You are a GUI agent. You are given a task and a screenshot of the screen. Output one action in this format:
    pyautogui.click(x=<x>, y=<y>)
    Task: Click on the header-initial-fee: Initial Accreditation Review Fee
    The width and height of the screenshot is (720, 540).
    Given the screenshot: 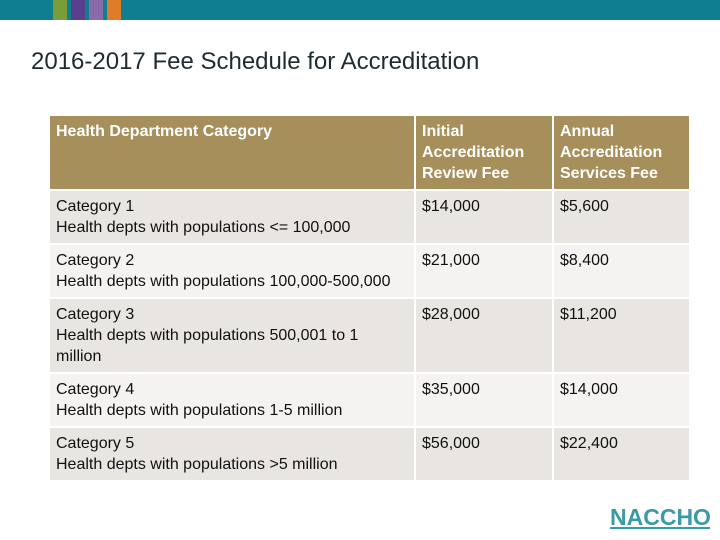 What is the action you would take?
    pyautogui.click(x=484, y=152)
    